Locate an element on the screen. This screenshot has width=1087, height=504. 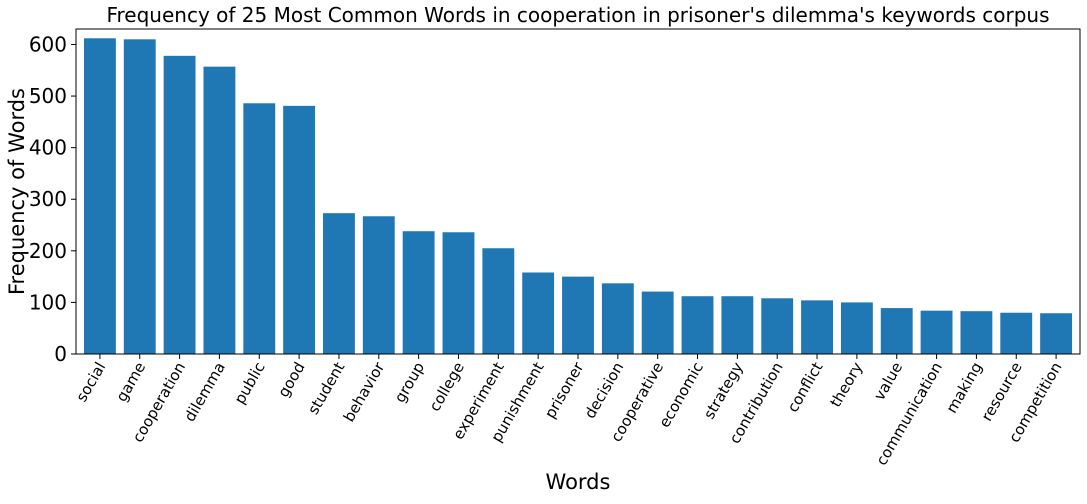
bar-conflict is located at coordinates (817, 327).